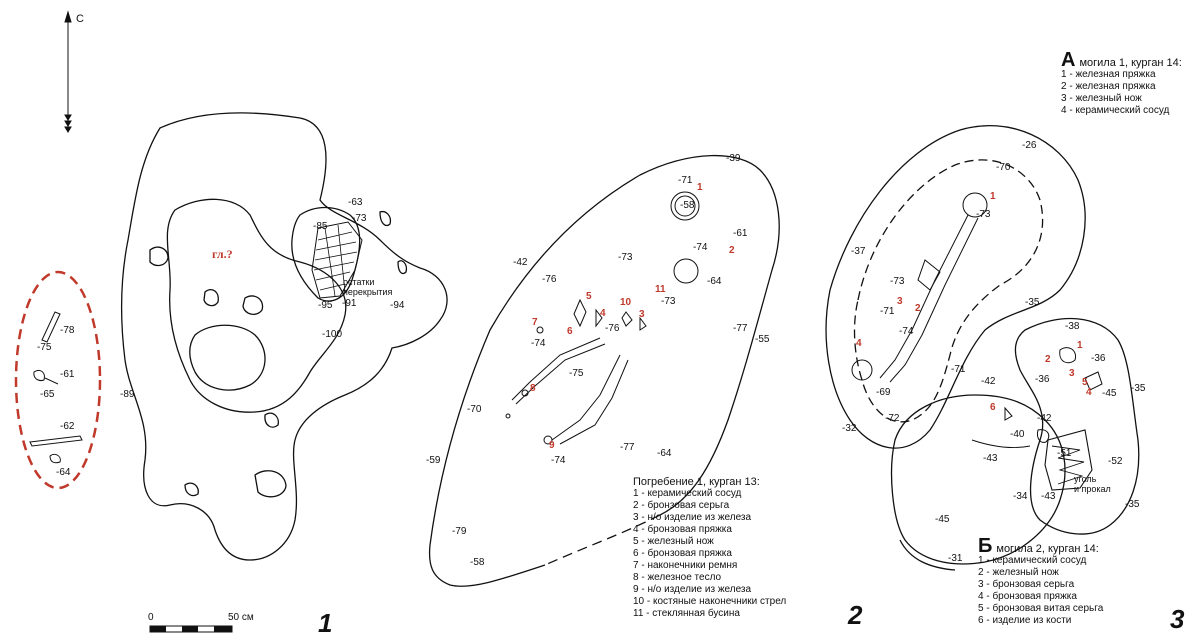  Describe the element at coordinates (883, 392) in the screenshot. I see `depth-label: -69` at that location.